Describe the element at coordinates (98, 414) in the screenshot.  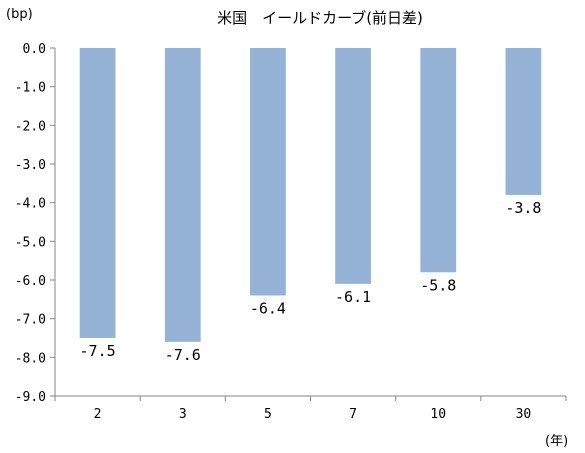
I see `x-tick-label: 2` at that location.